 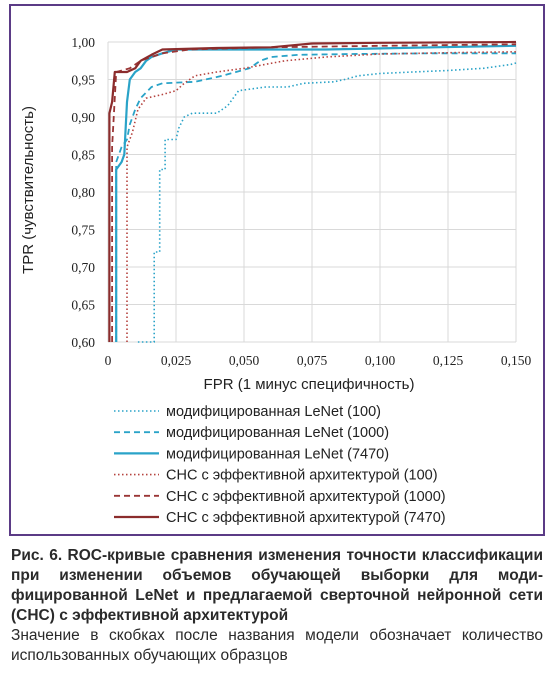 I want to click on y-tick-label: 0,80, so click(x=83, y=192).